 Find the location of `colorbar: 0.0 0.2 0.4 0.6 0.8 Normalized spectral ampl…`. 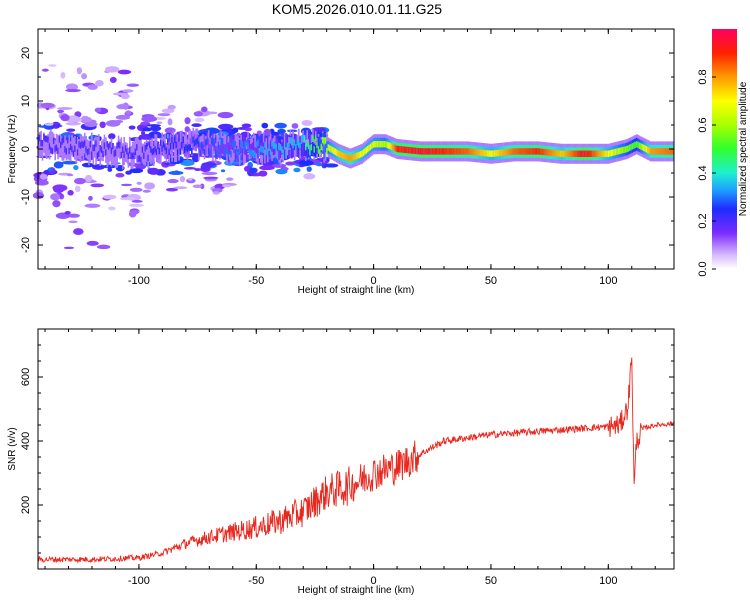

colorbar: 0.0 0.2 0.4 0.6 0.8 Normalized spectral ampl… is located at coordinates (723, 153).